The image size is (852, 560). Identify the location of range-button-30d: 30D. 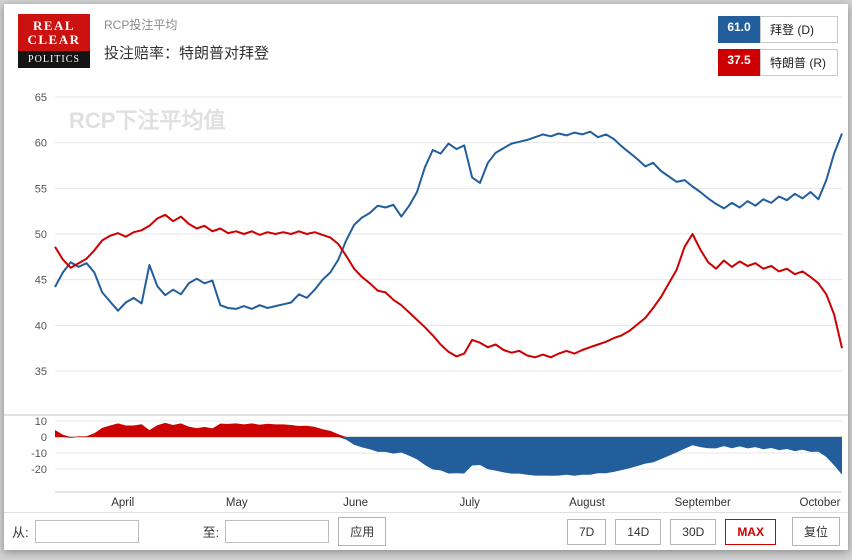
(693, 531).